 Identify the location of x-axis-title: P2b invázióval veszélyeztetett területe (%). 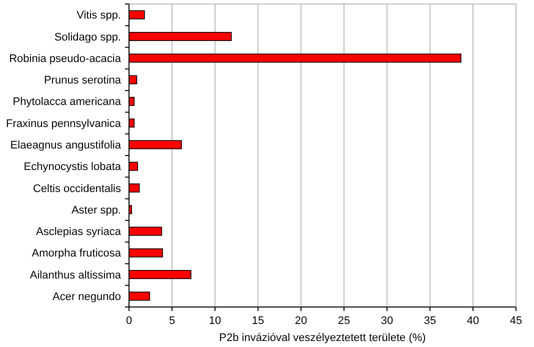
(322, 338).